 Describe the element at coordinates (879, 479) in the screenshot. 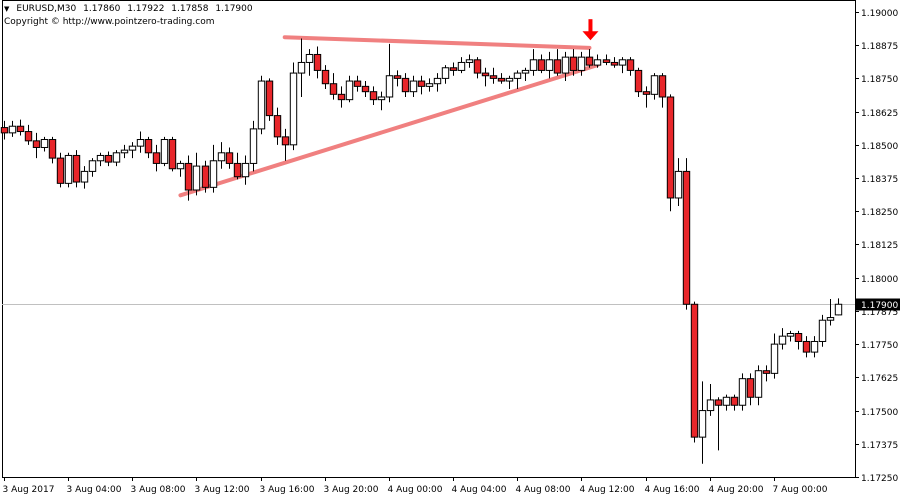

I see `y-tick-label: 1.17250` at that location.